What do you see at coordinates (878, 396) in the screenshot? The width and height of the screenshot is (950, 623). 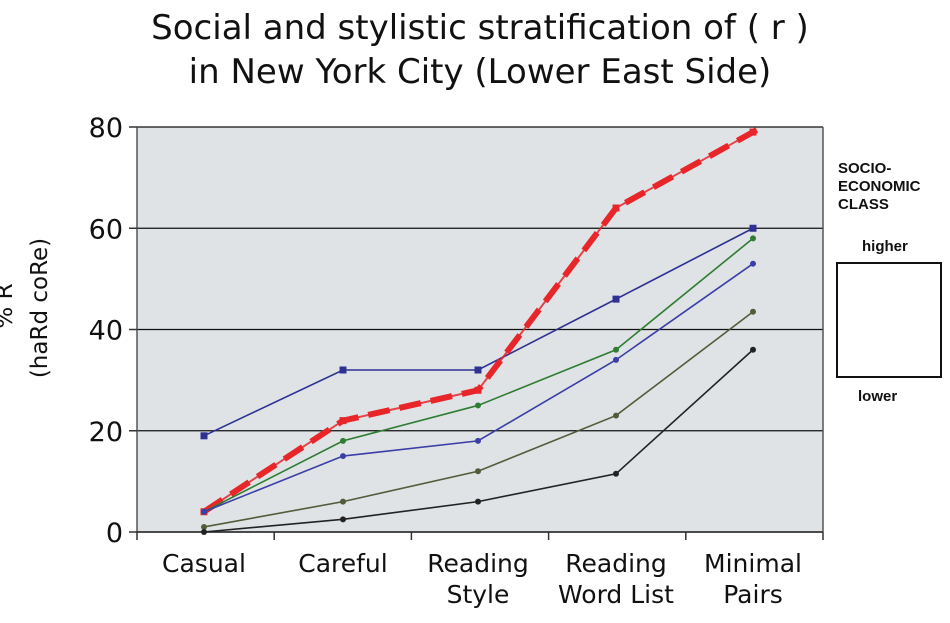 I see `legend-lower-label: lower` at bounding box center [878, 396].